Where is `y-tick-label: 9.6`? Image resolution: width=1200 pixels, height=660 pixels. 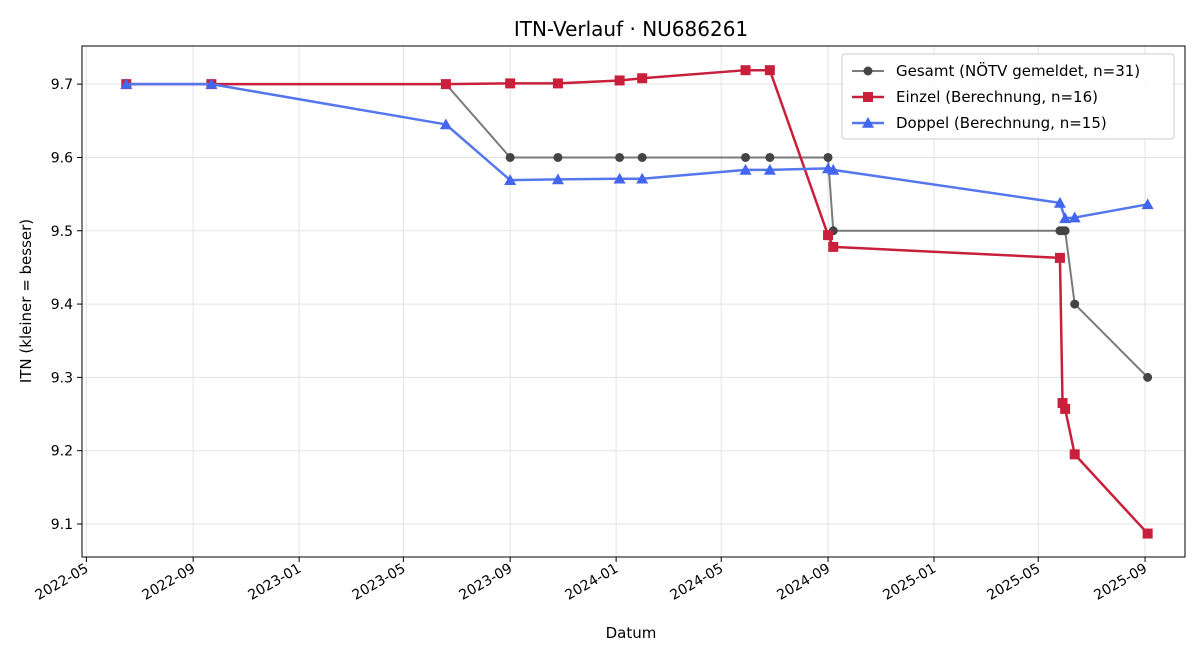 y-tick-label: 9.6 is located at coordinates (62, 158).